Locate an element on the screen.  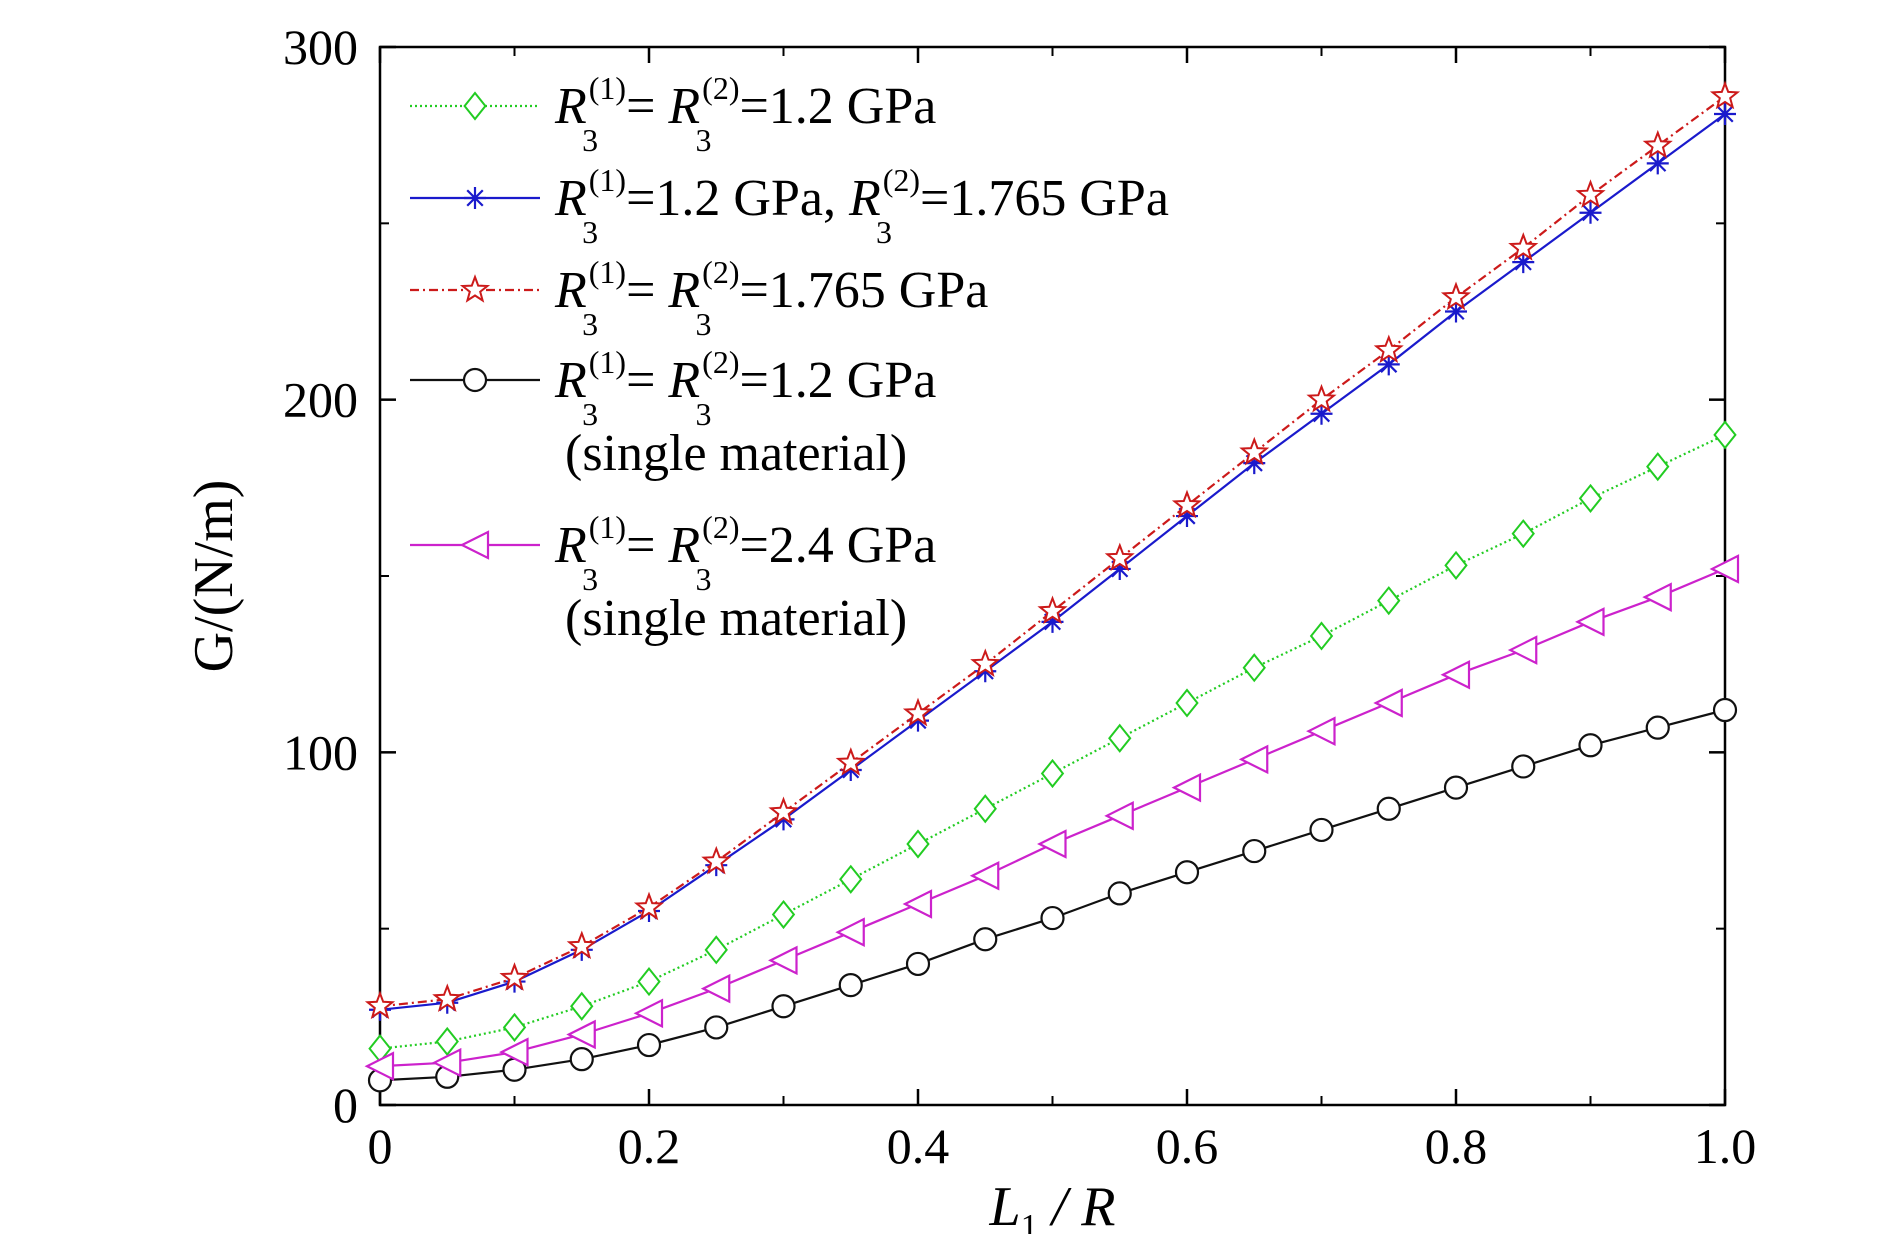
legend-entry: R(1) 3= R(2) 3=1.765 GPa is located at coordinates (699, 298).